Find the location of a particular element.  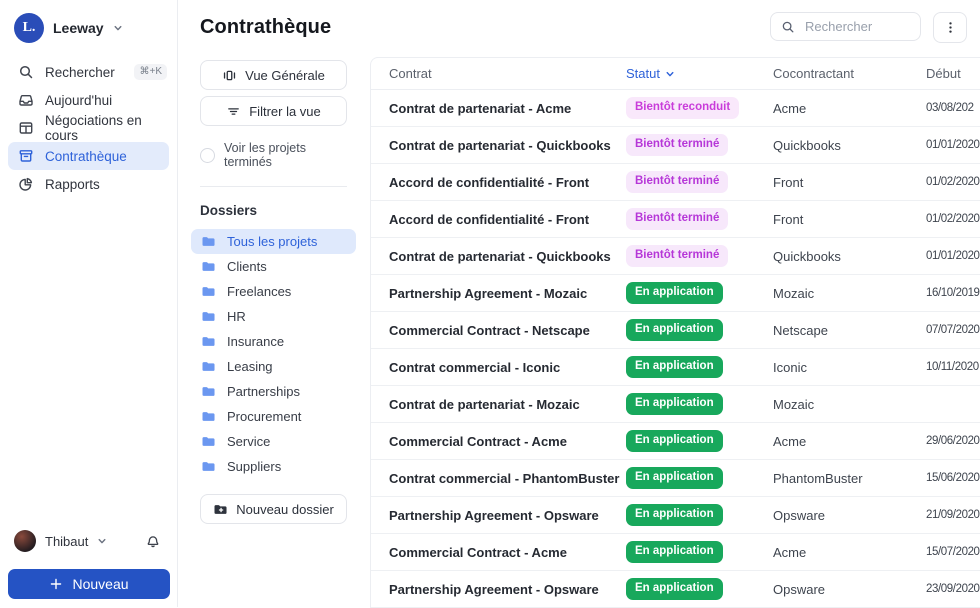

sidebar-item-contracts: Contrathèque is located at coordinates (88, 156).